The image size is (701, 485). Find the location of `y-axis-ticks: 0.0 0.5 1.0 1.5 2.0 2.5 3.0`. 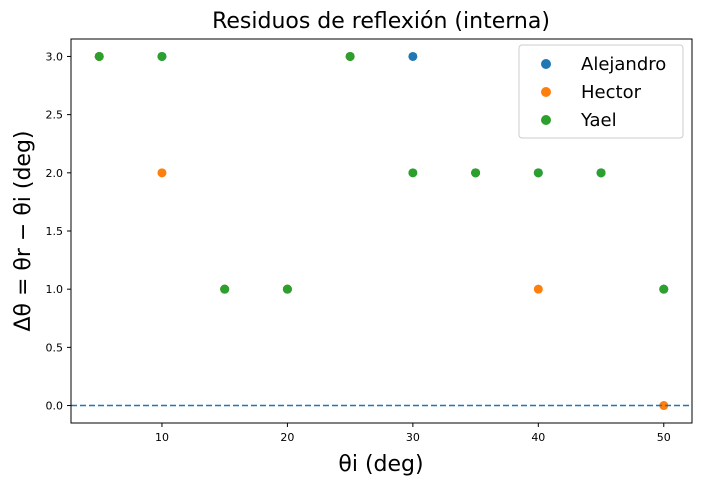

y-axis-ticks: 0.0 0.5 1.0 1.5 2.0 2.5 3.0 is located at coordinates (58, 231).